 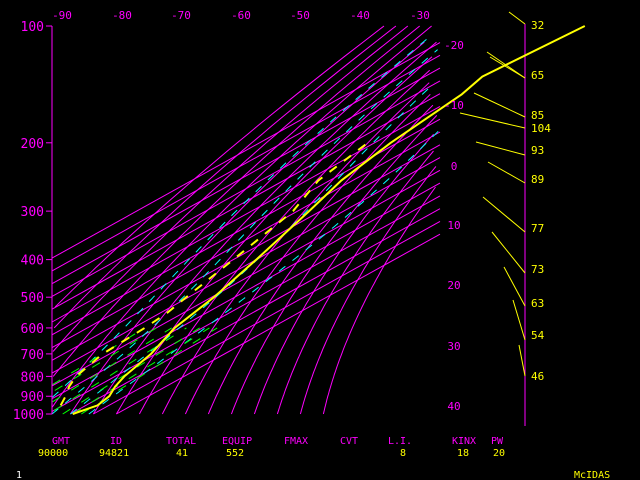 I want to click on param-value-equip: 552, so click(x=235, y=453).